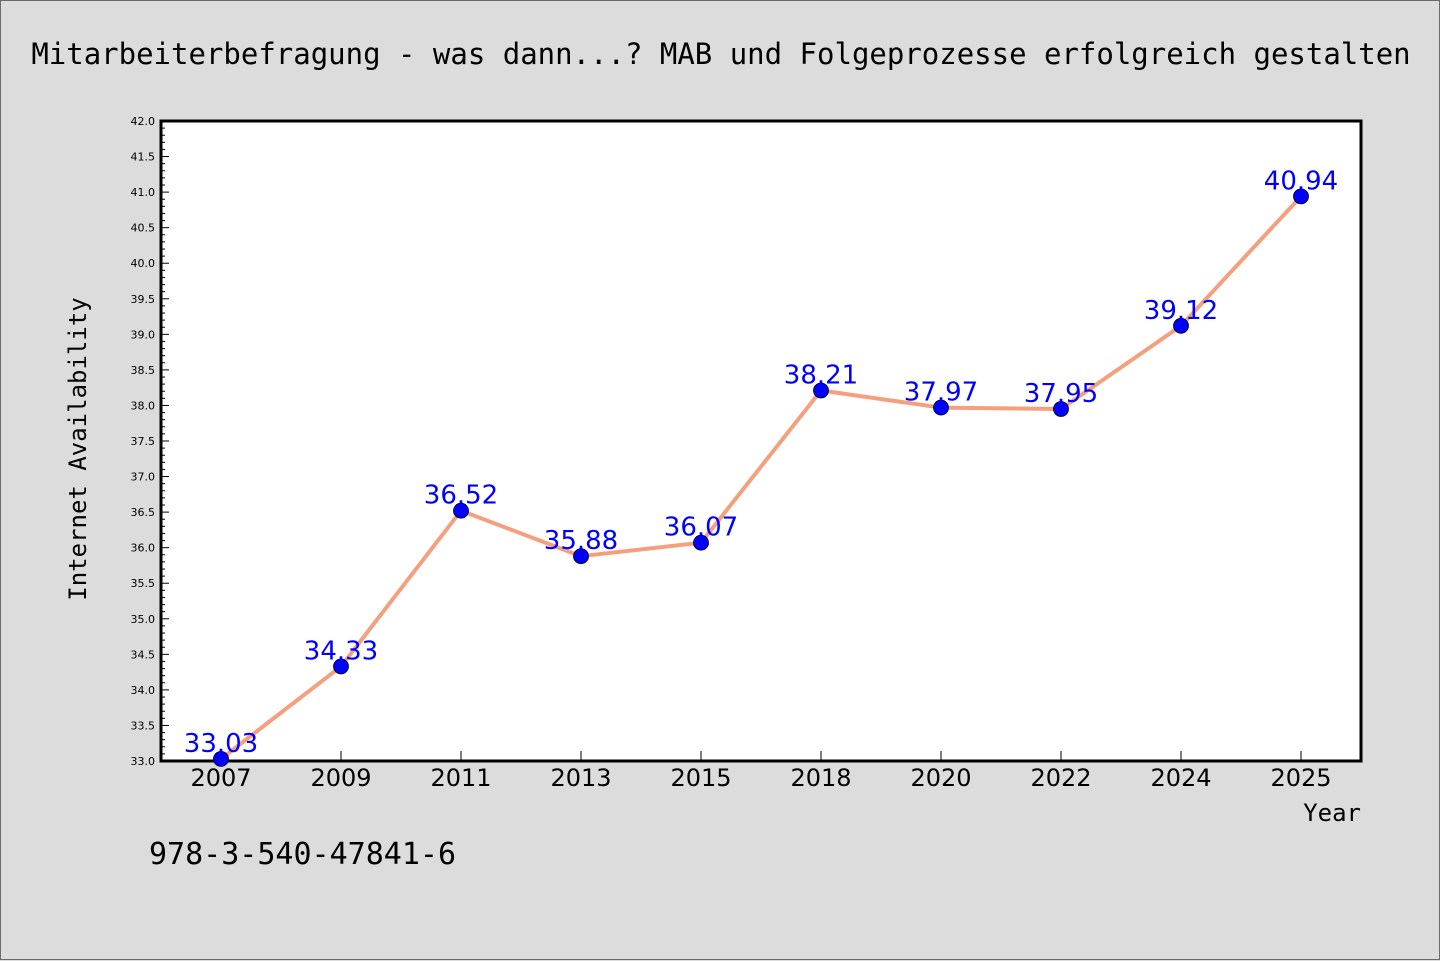 The height and width of the screenshot is (961, 1440). What do you see at coordinates (143, 654) in the screenshot?
I see `y-tick-label: 34.5` at bounding box center [143, 654].